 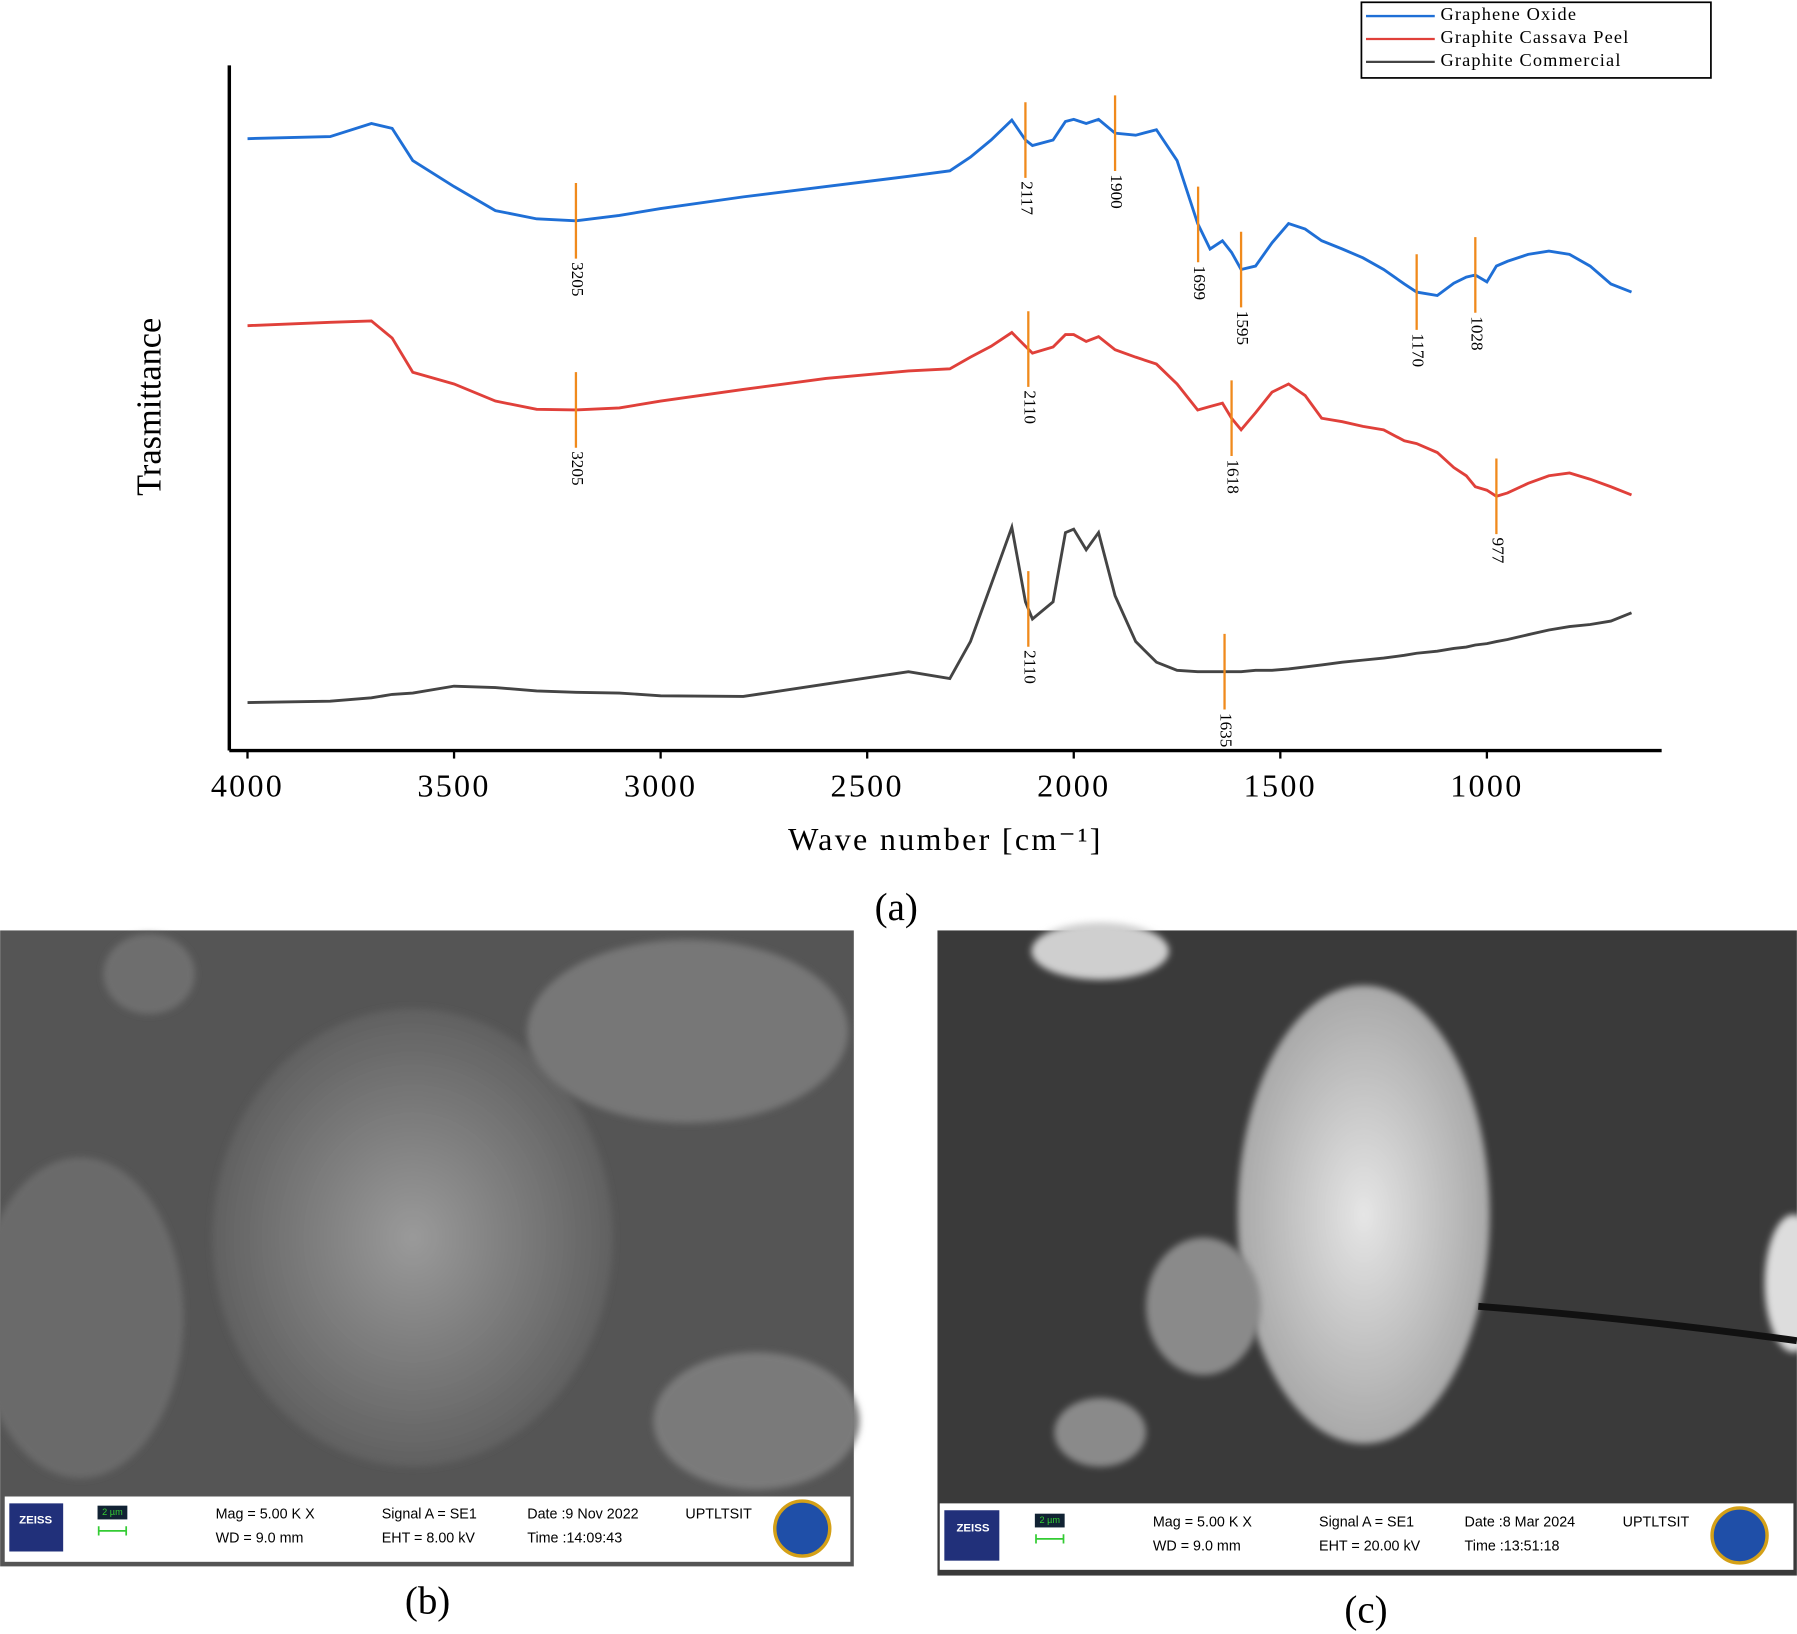 I want to click on peak-label: 1699, so click(x=1199, y=283).